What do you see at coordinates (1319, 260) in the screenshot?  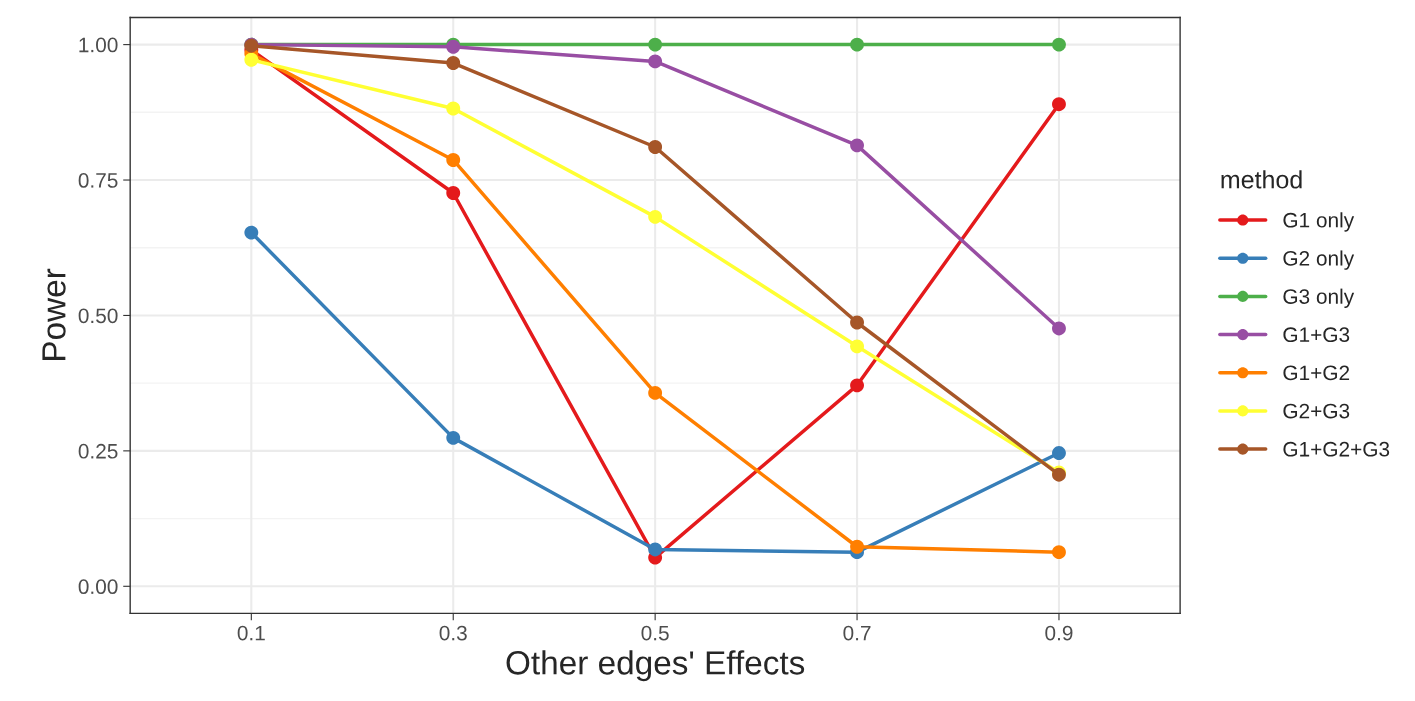 I see `legend-label: G2 only` at bounding box center [1319, 260].